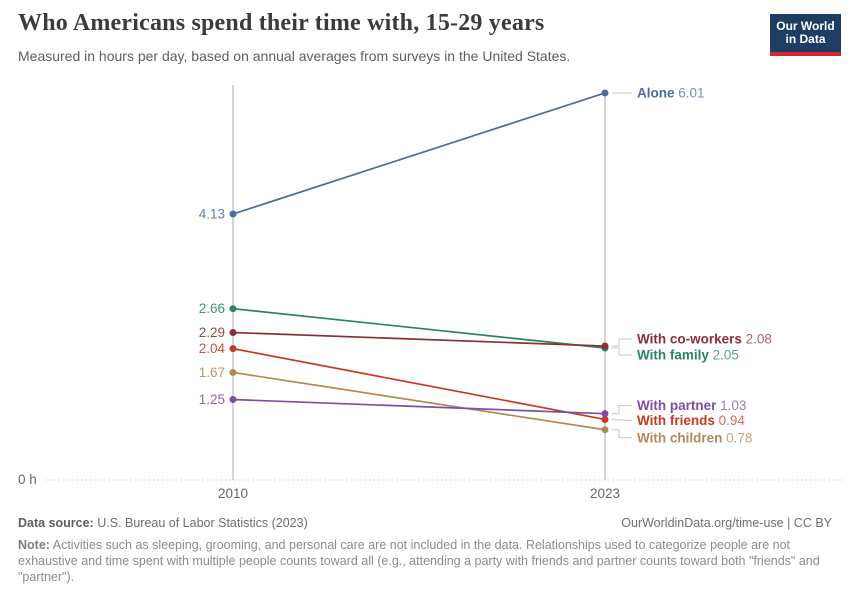  What do you see at coordinates (704, 339) in the screenshot?
I see `series-label-with-co-workers: With co-workers 2.08` at bounding box center [704, 339].